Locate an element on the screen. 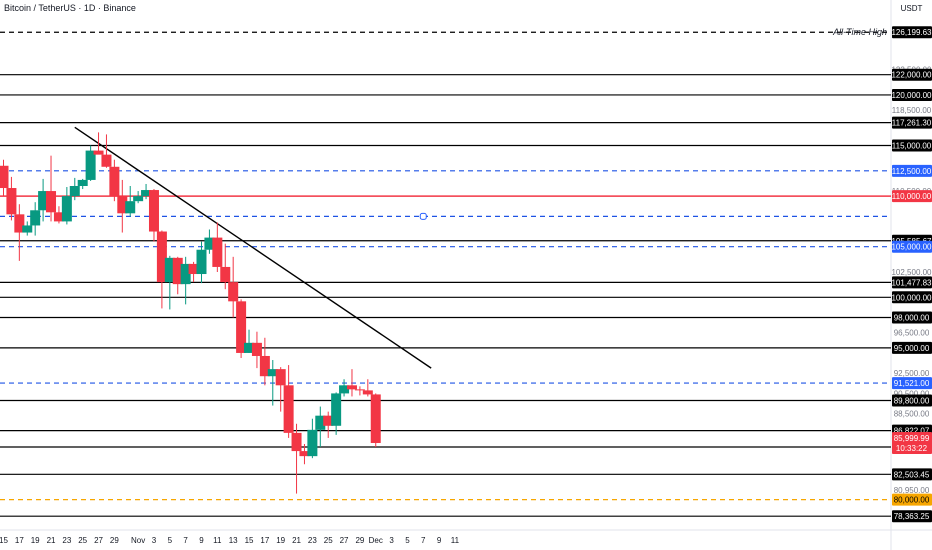 This screenshot has height=550, width=932. level-price-label: 78,363.25 is located at coordinates (912, 516).